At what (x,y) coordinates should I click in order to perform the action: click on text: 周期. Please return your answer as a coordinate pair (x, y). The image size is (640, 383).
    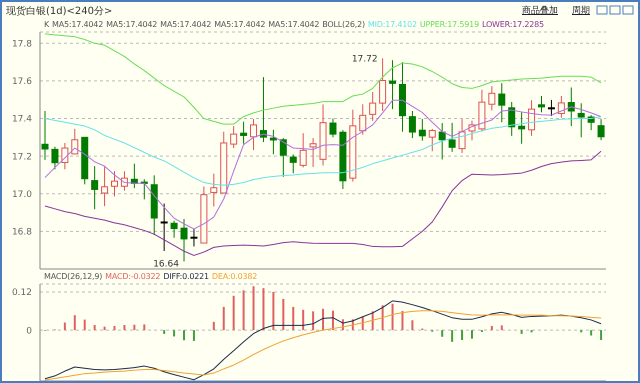
    Looking at the image, I should click on (581, 10).